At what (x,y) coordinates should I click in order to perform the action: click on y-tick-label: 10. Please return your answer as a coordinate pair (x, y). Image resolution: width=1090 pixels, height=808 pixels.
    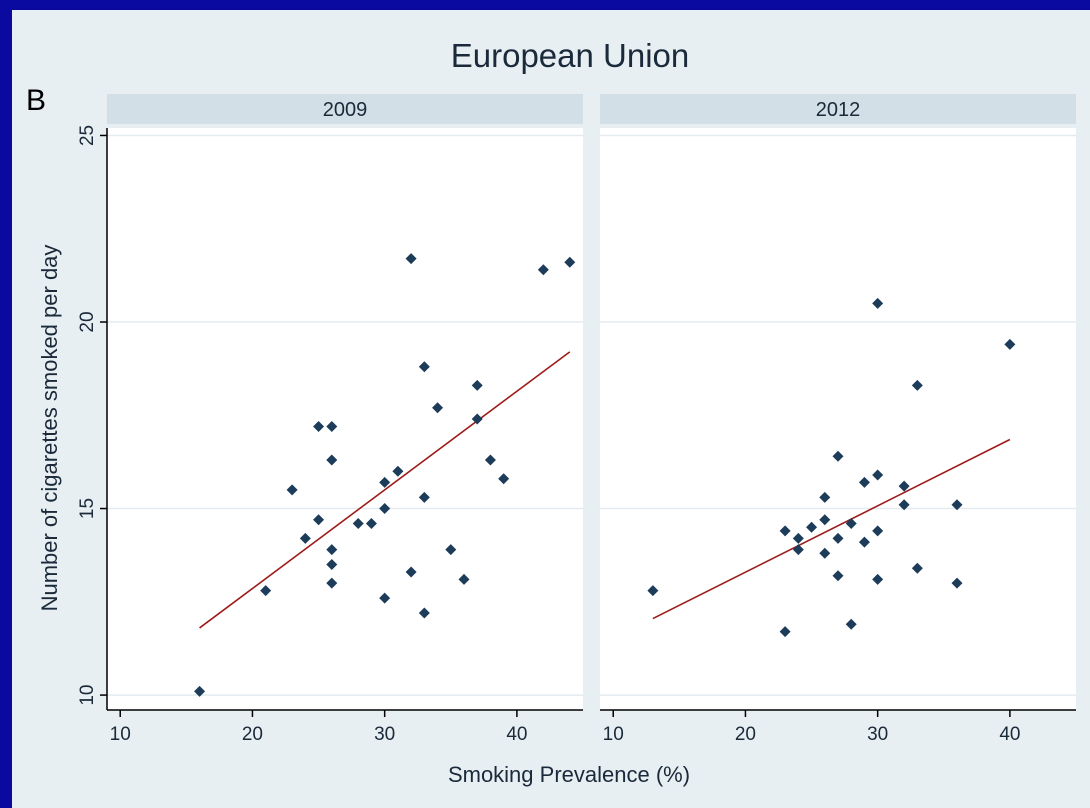
    Looking at the image, I should click on (87, 695).